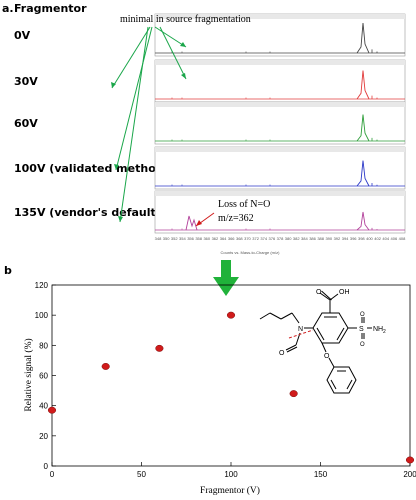 This screenshot has width=416, height=500. Describe the element at coordinates (263, 238) in the screenshot. I see `spectra-x-tick: 374` at that location.